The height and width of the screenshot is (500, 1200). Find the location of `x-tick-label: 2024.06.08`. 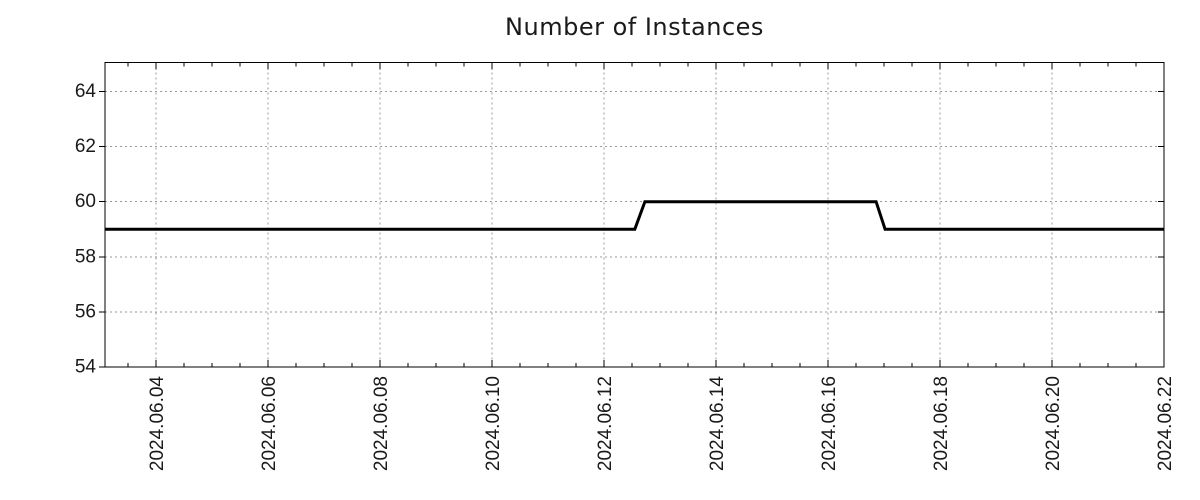

x-tick-label: 2024.06.08 is located at coordinates (381, 423).